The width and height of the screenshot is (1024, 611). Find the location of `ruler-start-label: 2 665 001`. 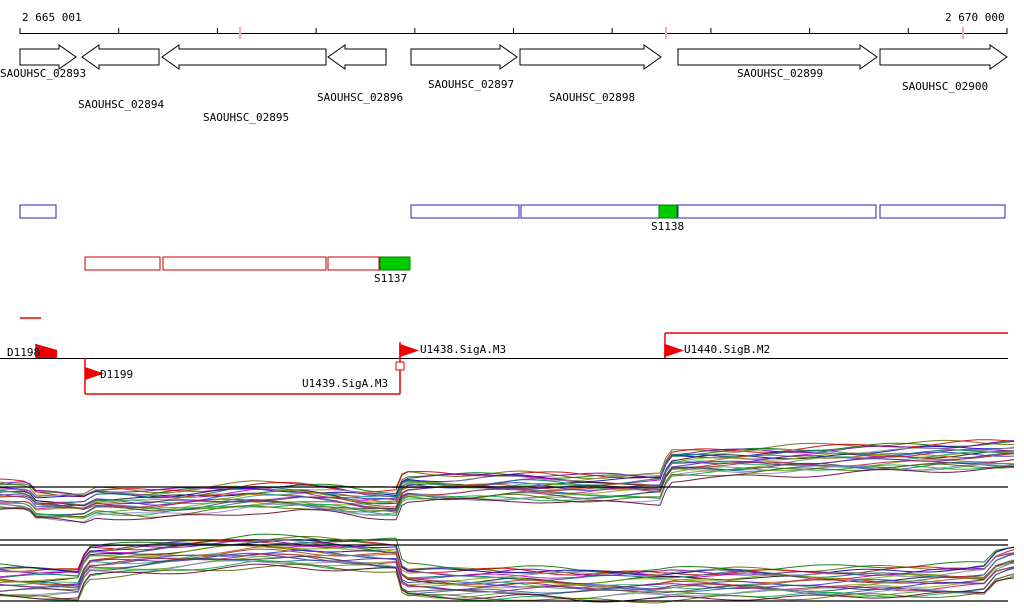

ruler-start-label: 2 665 001 is located at coordinates (52, 17).